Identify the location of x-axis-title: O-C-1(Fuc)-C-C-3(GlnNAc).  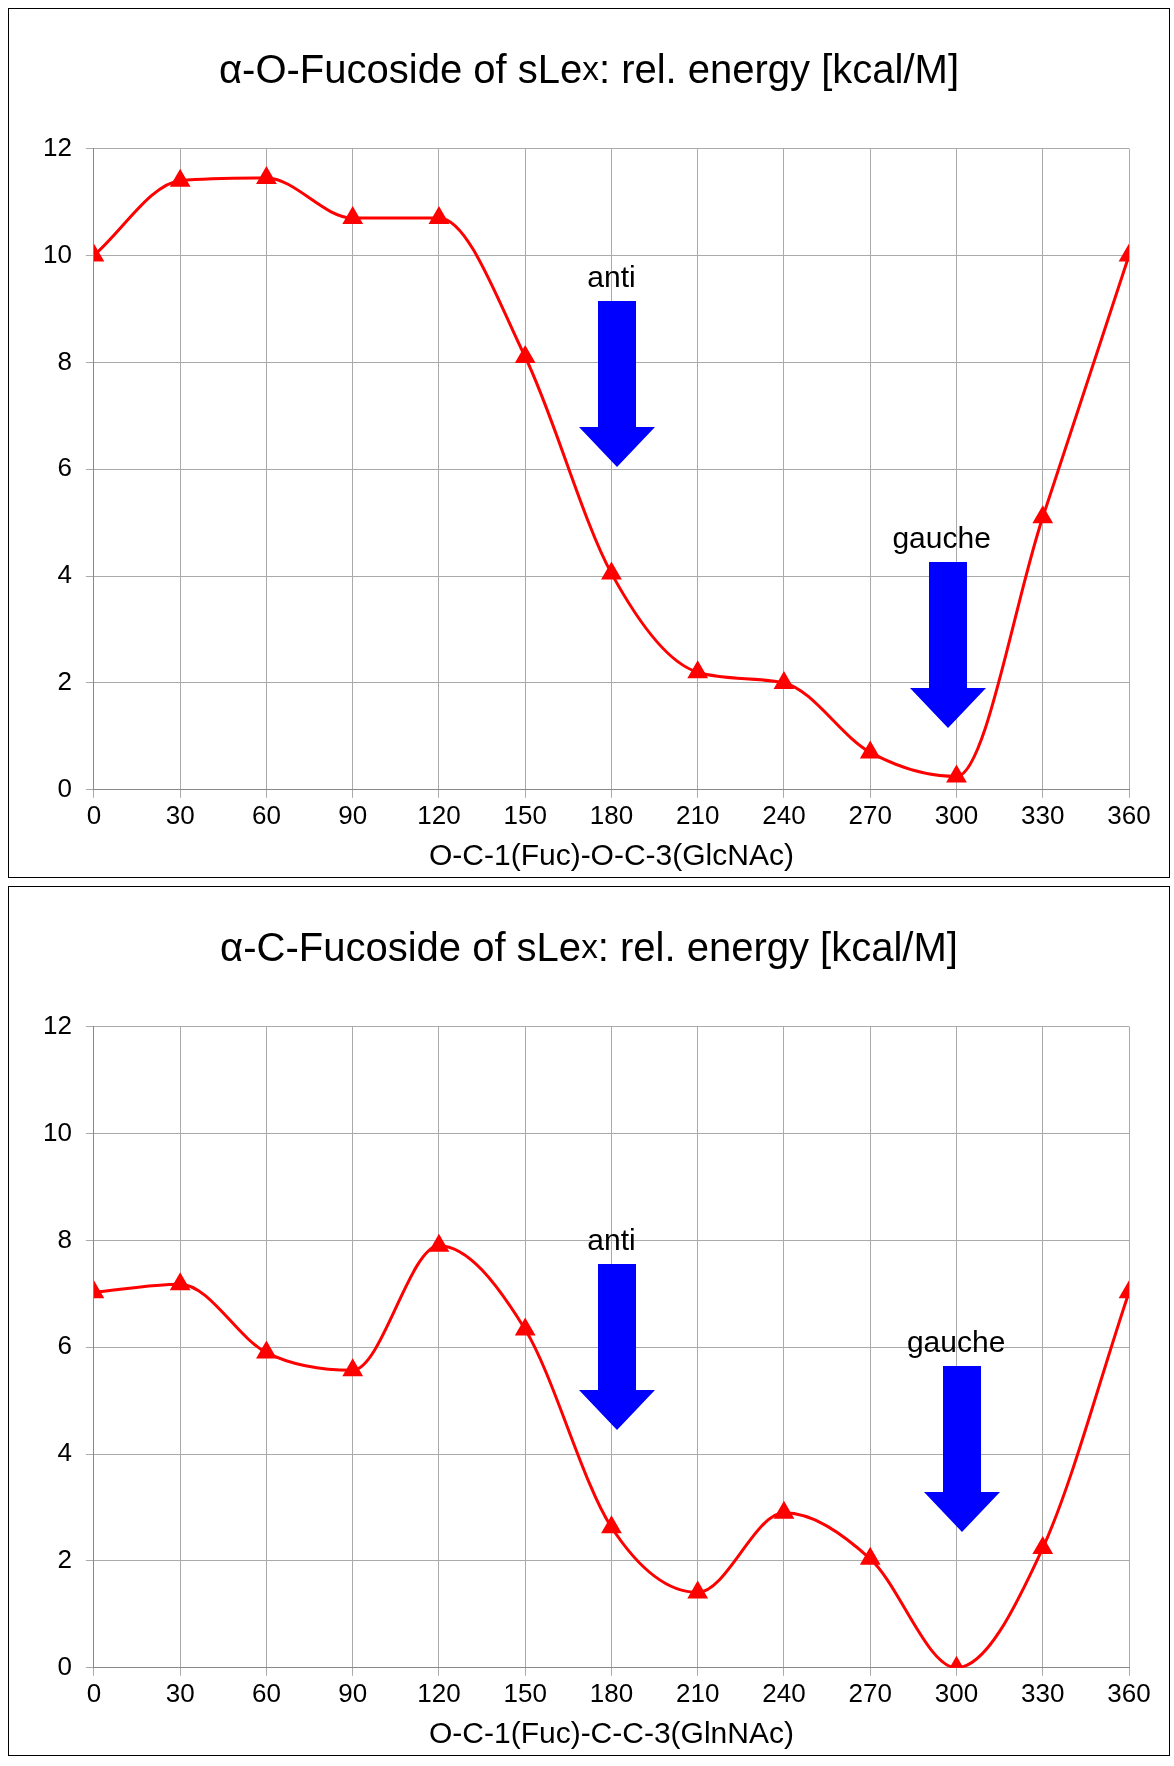
(611, 1733).